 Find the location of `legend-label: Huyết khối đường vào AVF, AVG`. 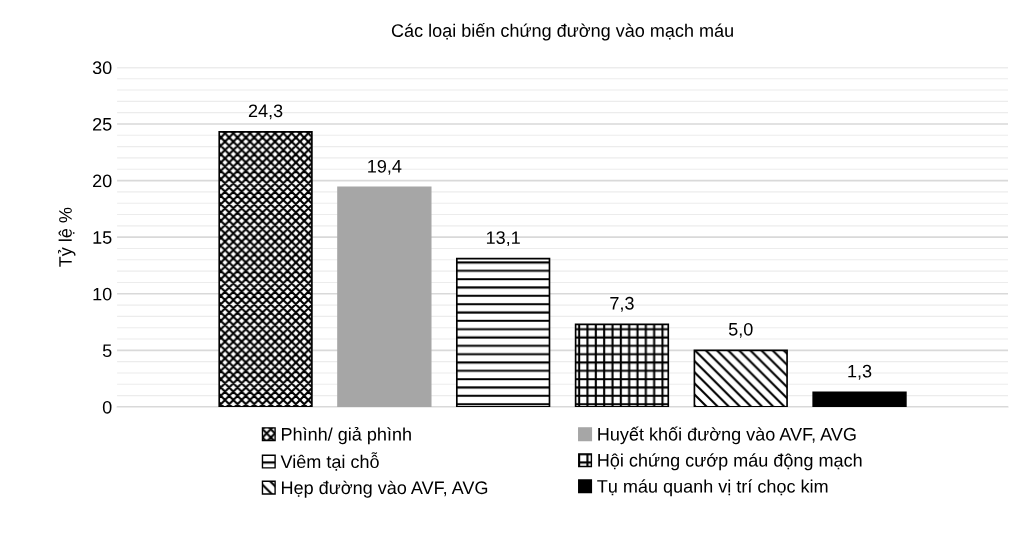

legend-label: Huyết khối đường vào AVF, AVG is located at coordinates (727, 435).